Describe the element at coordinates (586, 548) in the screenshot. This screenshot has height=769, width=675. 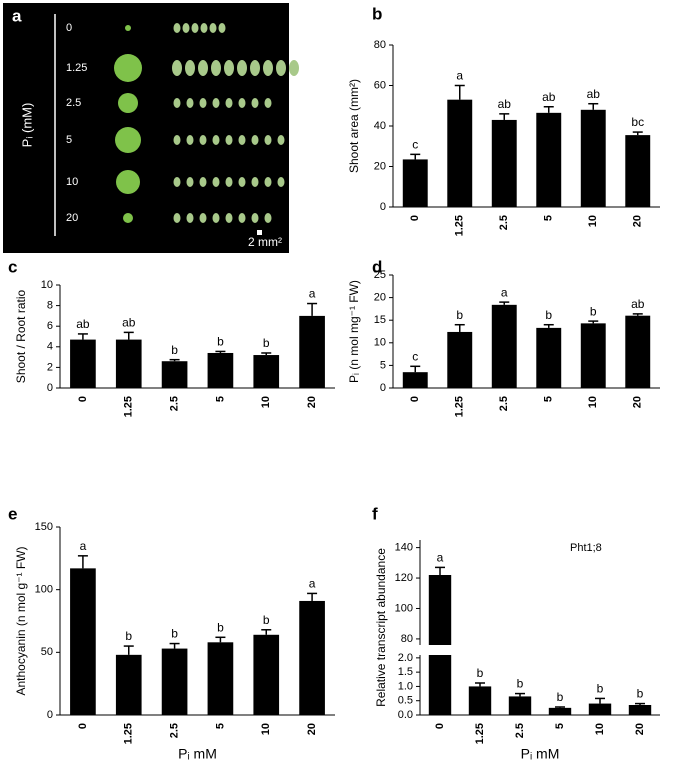
I see `annotation-note: Pht1;8` at that location.